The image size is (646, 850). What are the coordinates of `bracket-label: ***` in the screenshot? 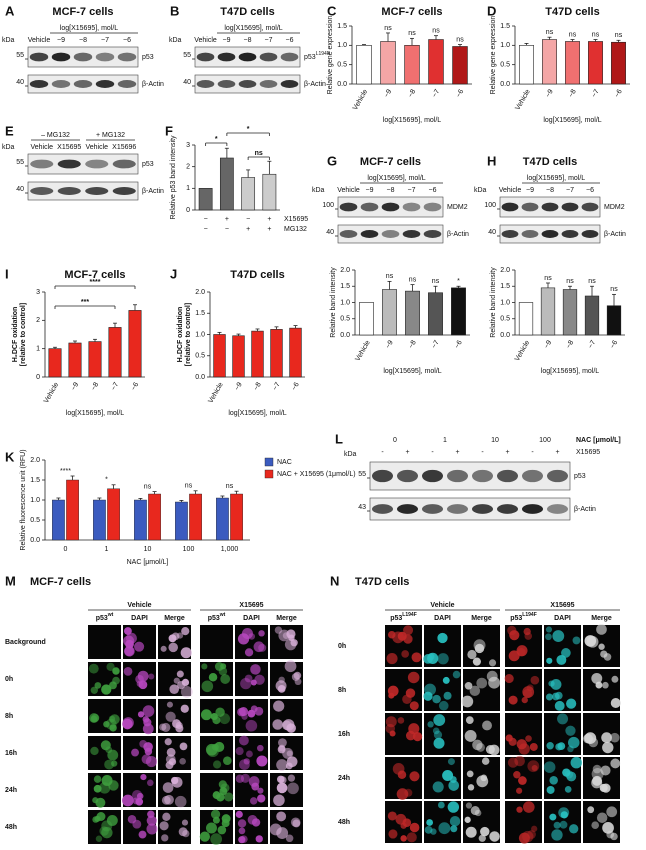 It's located at (85, 302).